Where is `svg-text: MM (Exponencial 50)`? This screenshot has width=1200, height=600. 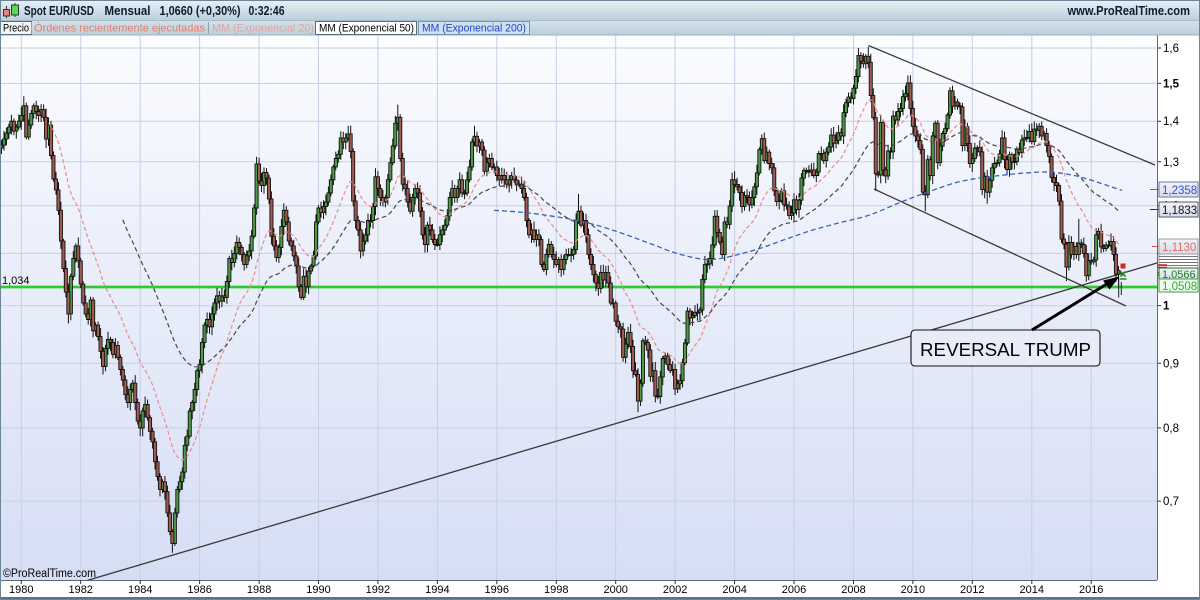 svg-text: MM (Exponencial 50) is located at coordinates (366, 29).